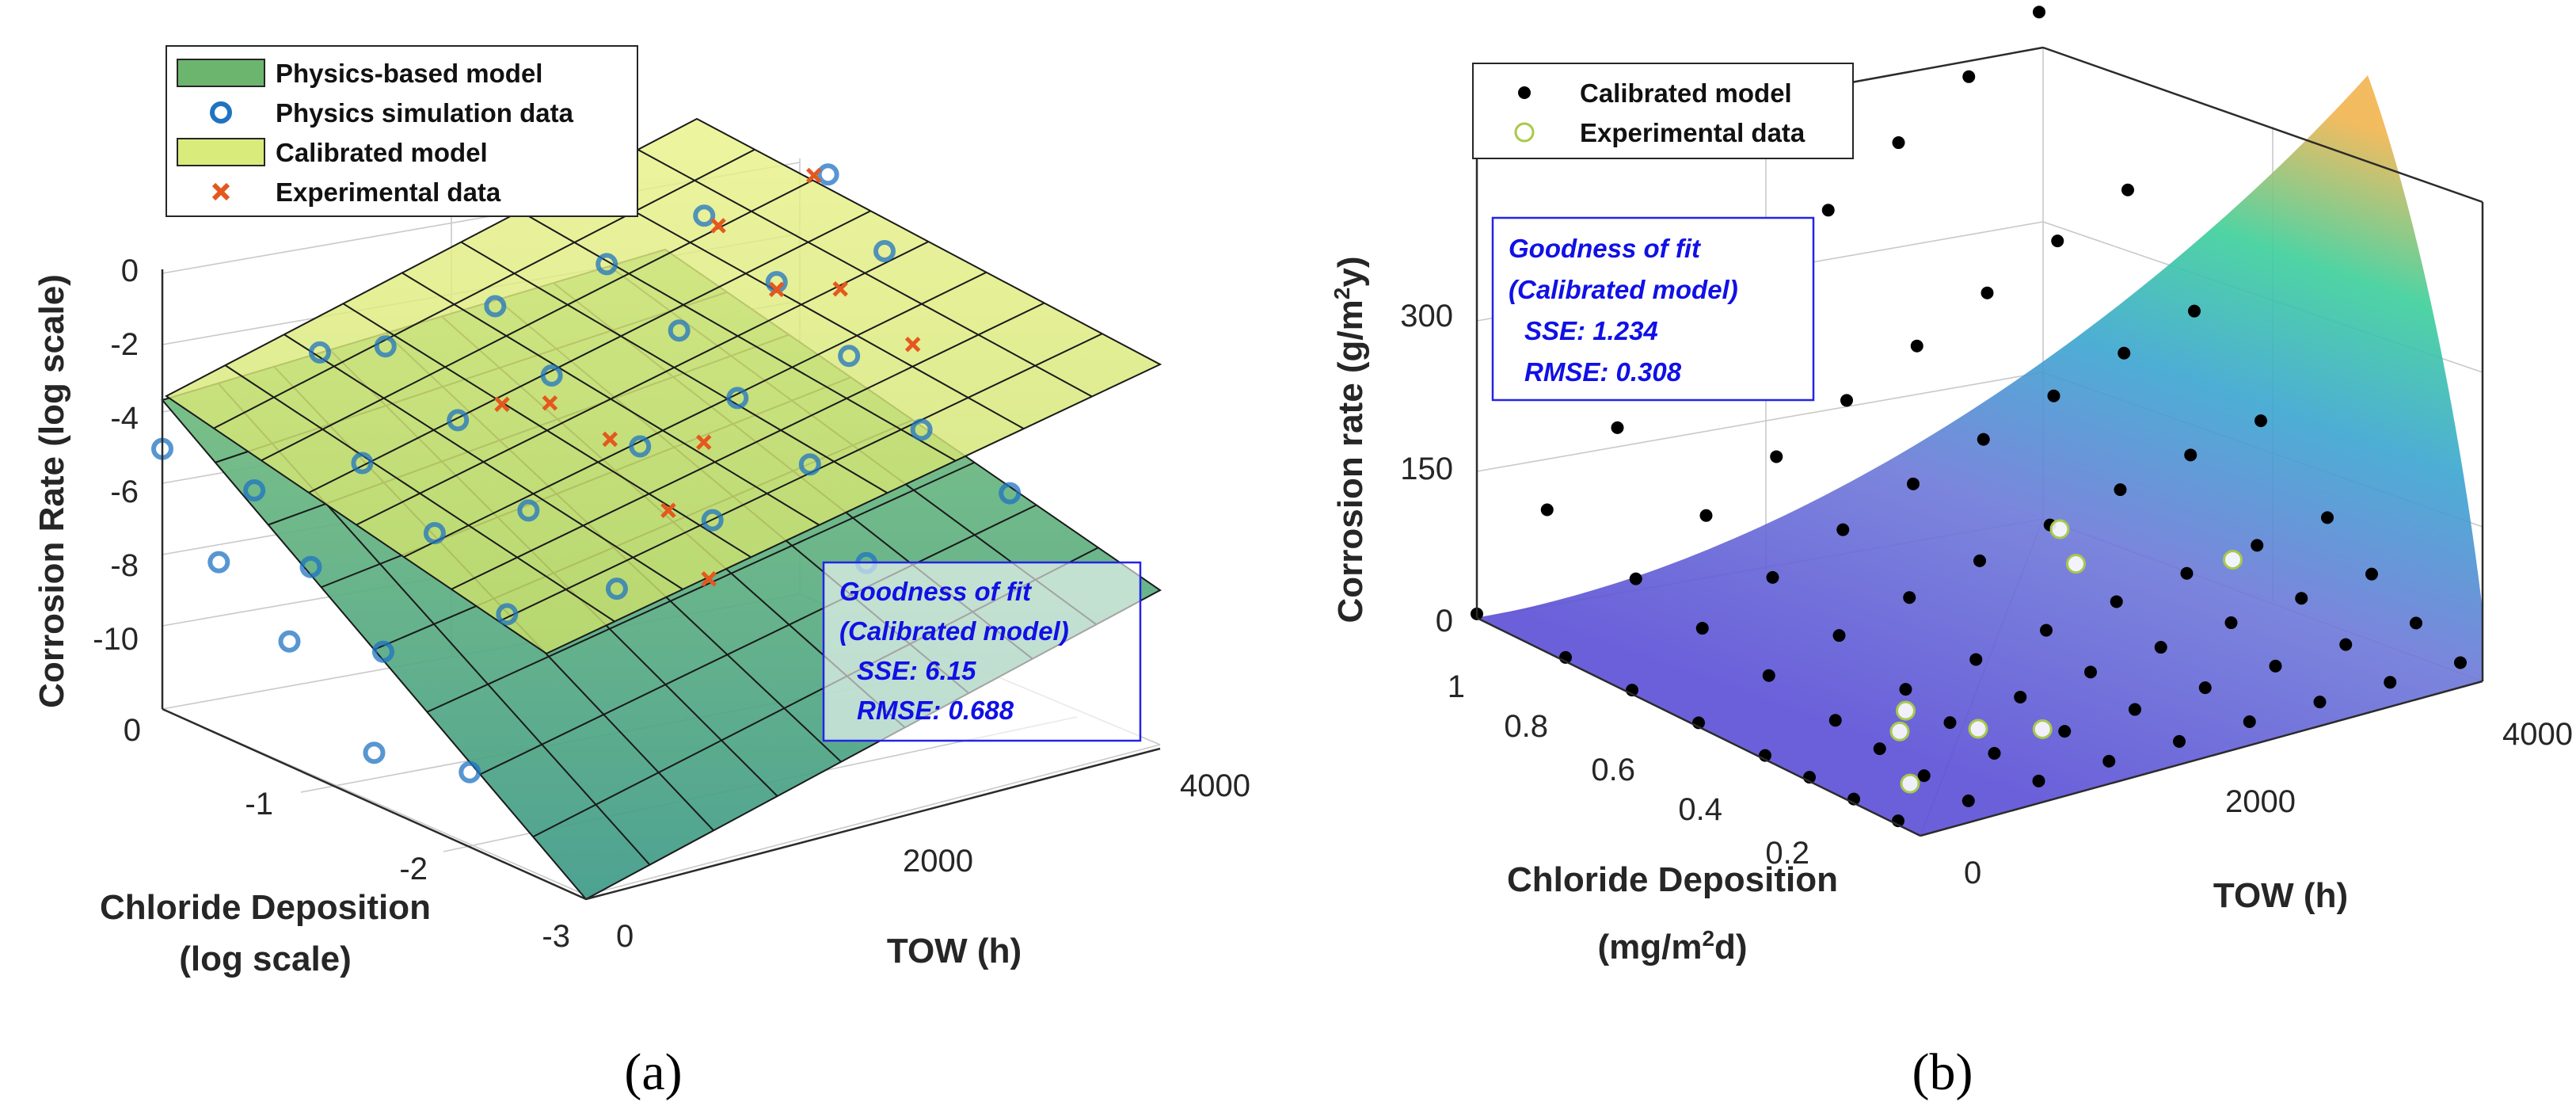 Image resolution: width=2576 pixels, height=1117 pixels. I want to click on z-tick: -10, so click(116, 639).